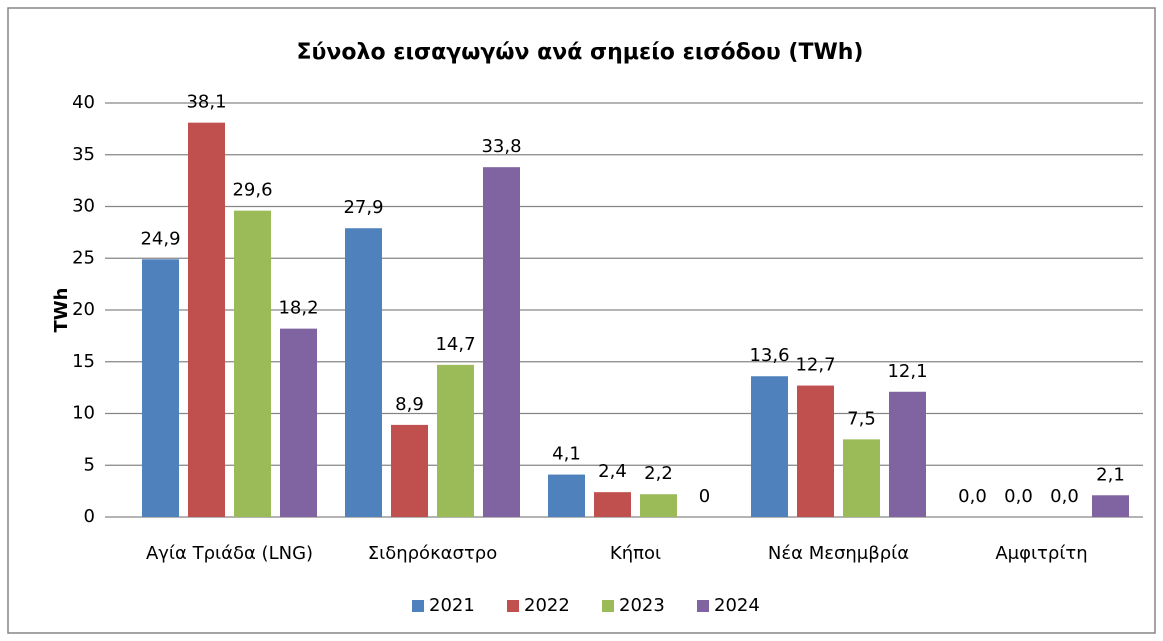 This screenshot has height=641, width=1163. Describe the element at coordinates (547, 605) in the screenshot. I see `legend-label: 2022` at that location.